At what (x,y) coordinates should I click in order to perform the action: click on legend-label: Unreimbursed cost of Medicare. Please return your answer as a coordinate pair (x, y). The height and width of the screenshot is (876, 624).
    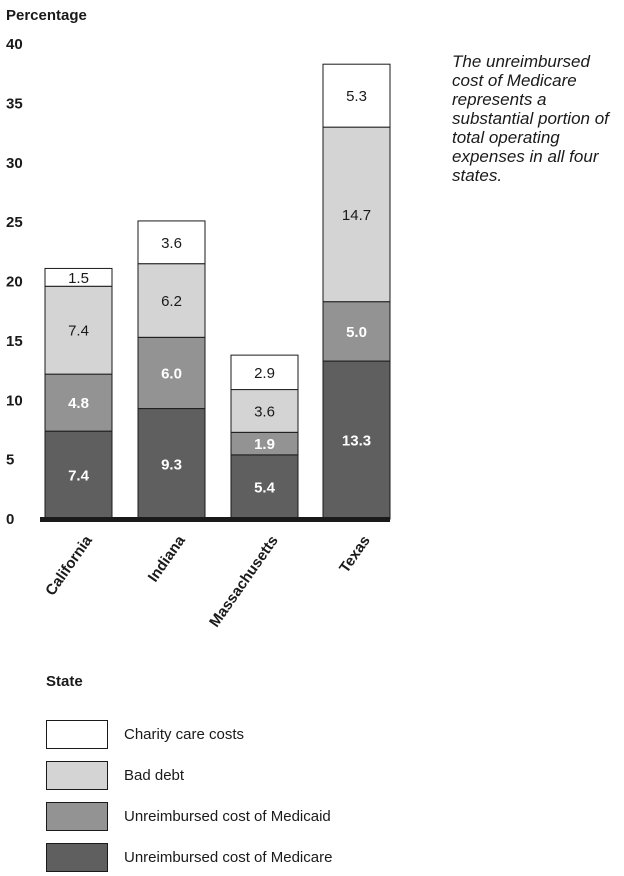
    Looking at the image, I should click on (228, 857).